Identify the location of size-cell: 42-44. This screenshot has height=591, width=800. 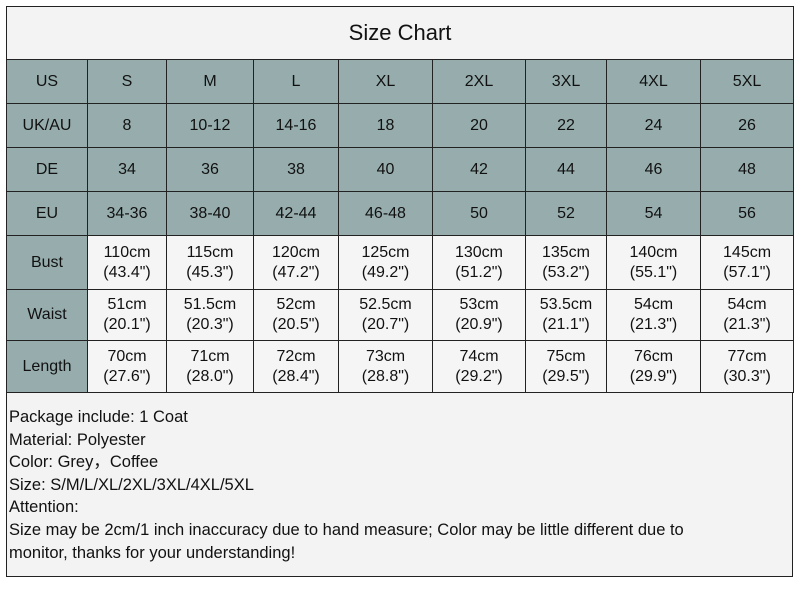
(296, 213).